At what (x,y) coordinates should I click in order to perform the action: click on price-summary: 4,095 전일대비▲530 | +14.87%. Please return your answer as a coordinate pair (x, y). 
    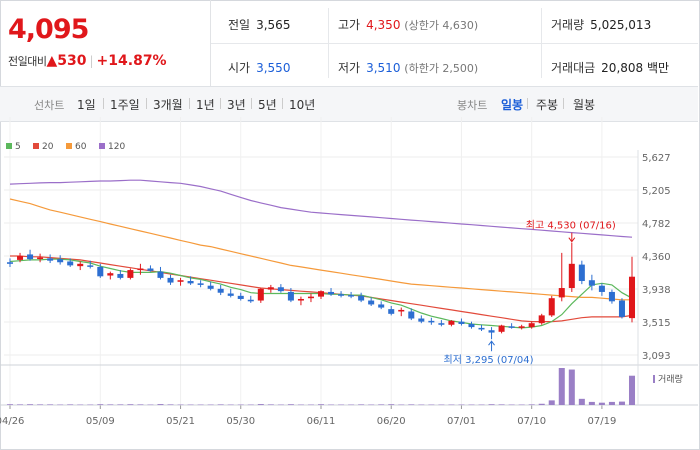
    Looking at the image, I should click on (105, 43).